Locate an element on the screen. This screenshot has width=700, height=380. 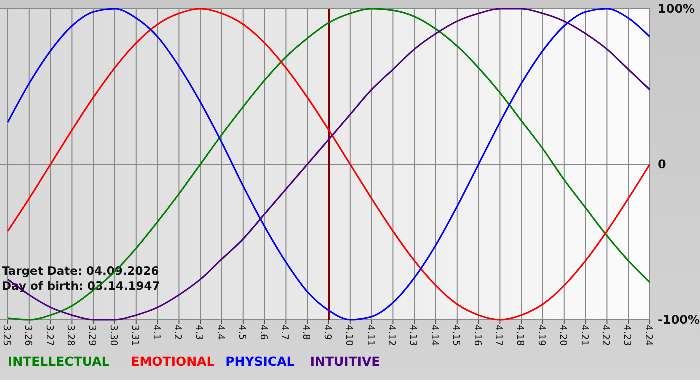
x-tick-label: 4.21 is located at coordinates (584, 335).